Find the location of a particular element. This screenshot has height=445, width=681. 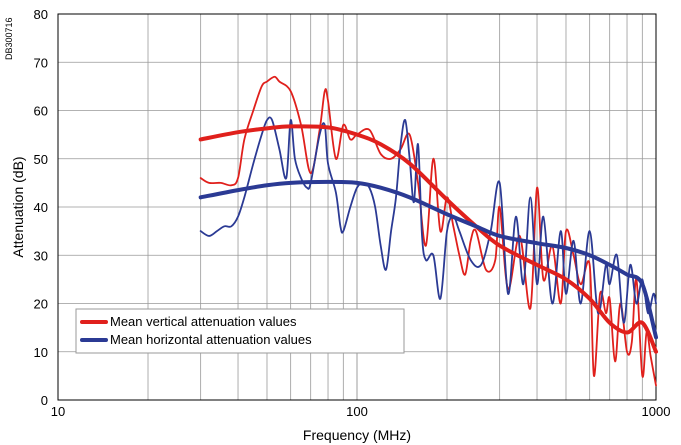

y-tick-label: 10 is located at coordinates (41, 352).